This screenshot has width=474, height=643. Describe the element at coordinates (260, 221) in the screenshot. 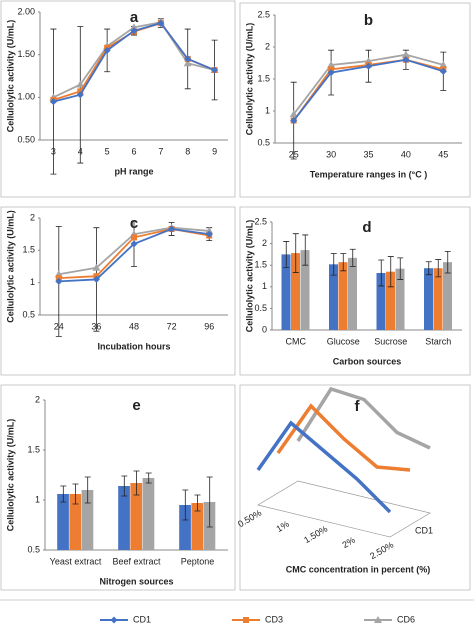

I see `y-tick-label: 2.5` at that location.